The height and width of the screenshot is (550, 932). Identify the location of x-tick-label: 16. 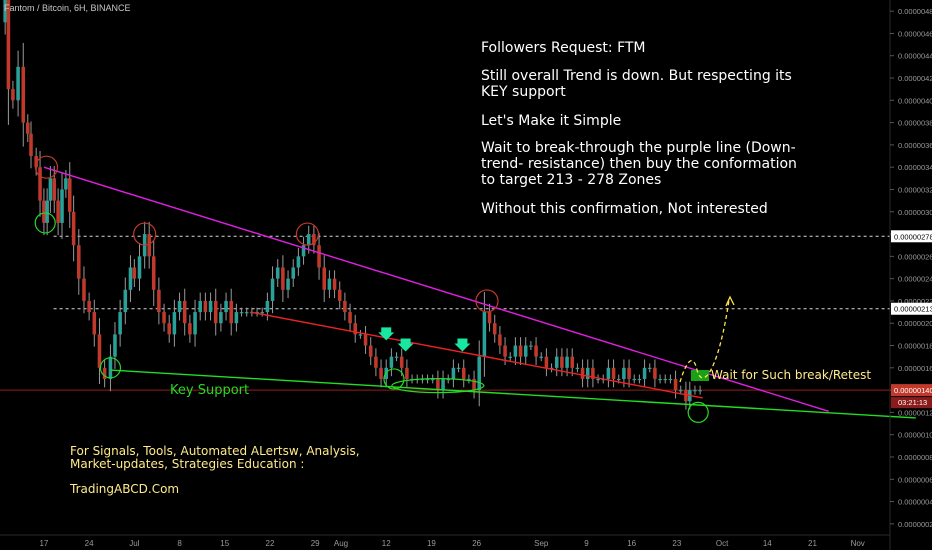
(631, 543).